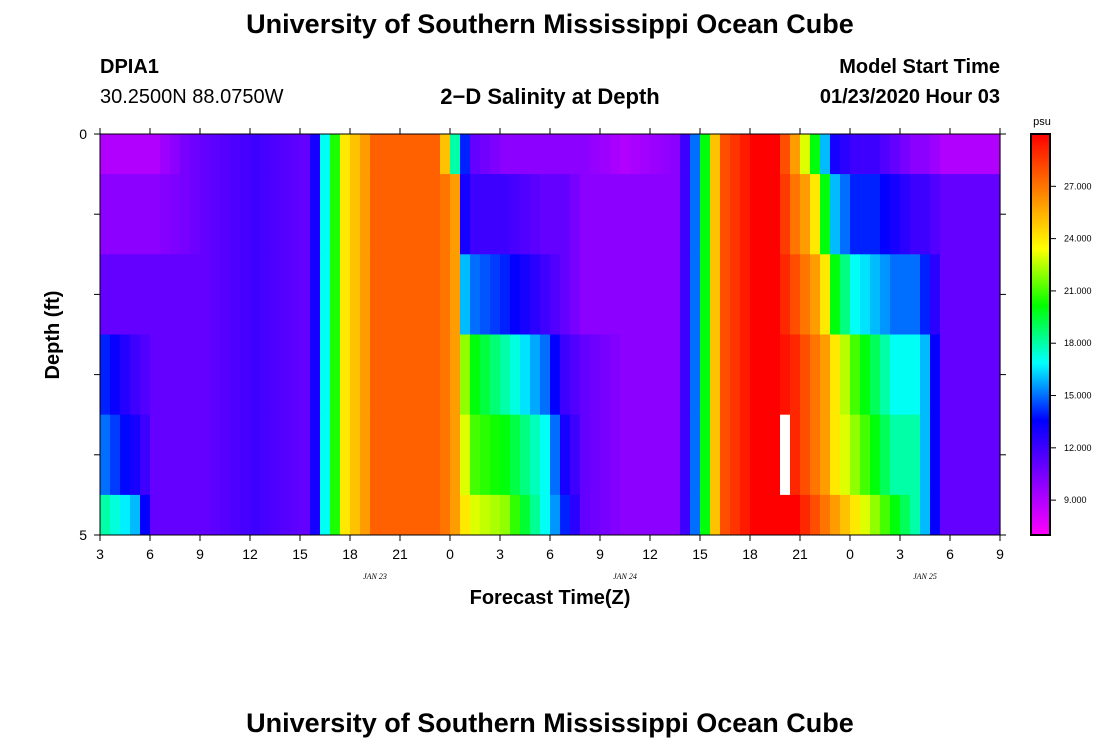 The width and height of the screenshot is (1100, 750). Describe the element at coordinates (375, 576) in the screenshot. I see `x-date-label: JAN 23` at that location.